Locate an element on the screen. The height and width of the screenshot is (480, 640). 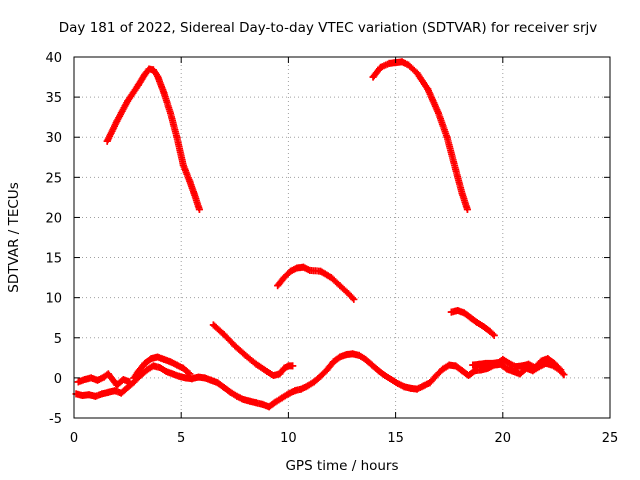
y-tick-label: 25 is located at coordinates (53, 178).